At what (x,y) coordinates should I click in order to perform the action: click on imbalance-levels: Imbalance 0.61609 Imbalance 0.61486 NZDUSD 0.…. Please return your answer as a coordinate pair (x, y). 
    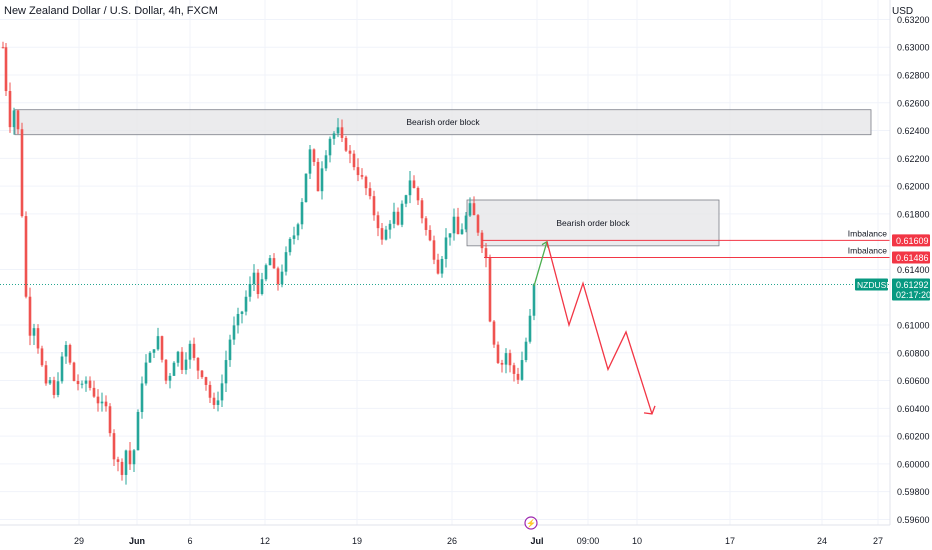
    Looking at the image, I should click on (465, 264).